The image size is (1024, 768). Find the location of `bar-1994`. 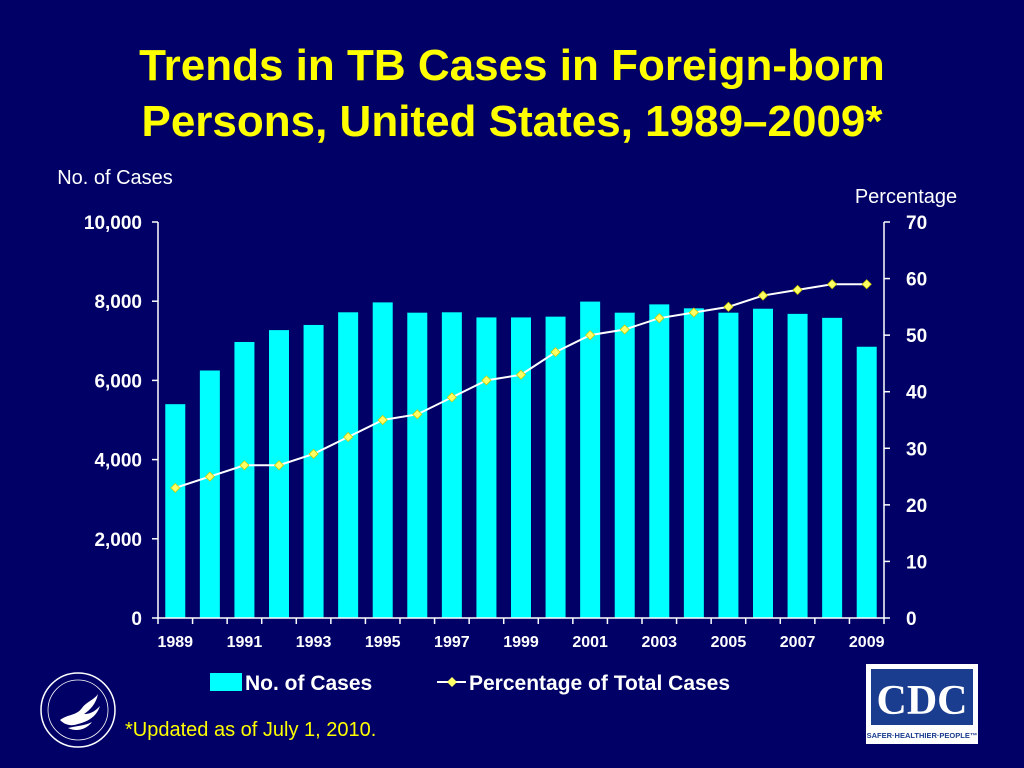

bar-1994 is located at coordinates (348, 465).